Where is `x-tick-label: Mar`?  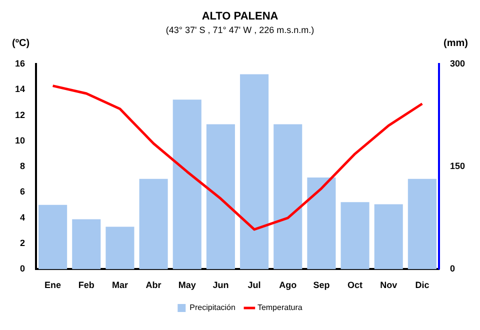 x-tick-label: Mar is located at coordinates (120, 285).